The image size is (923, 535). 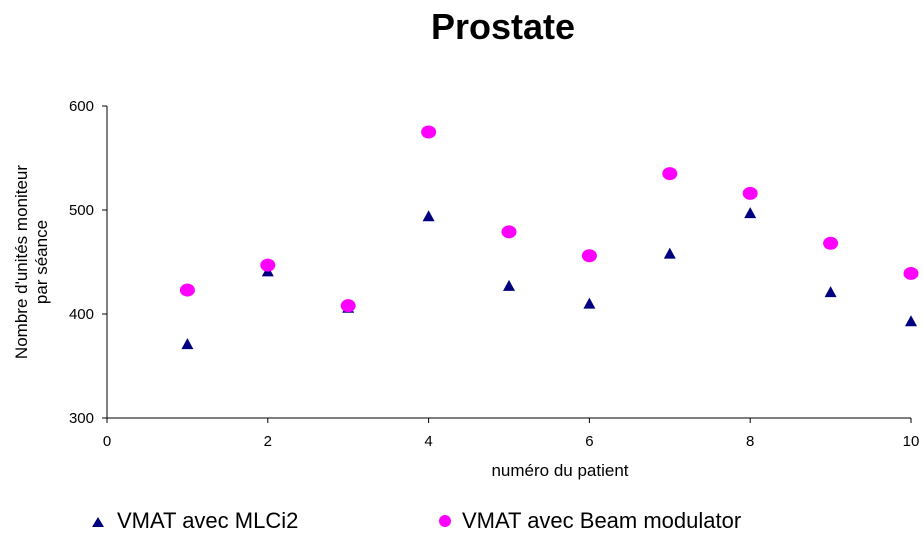 I want to click on y-axis-label-line-1: Nombre d'unités moniteur, so click(x=21, y=262).